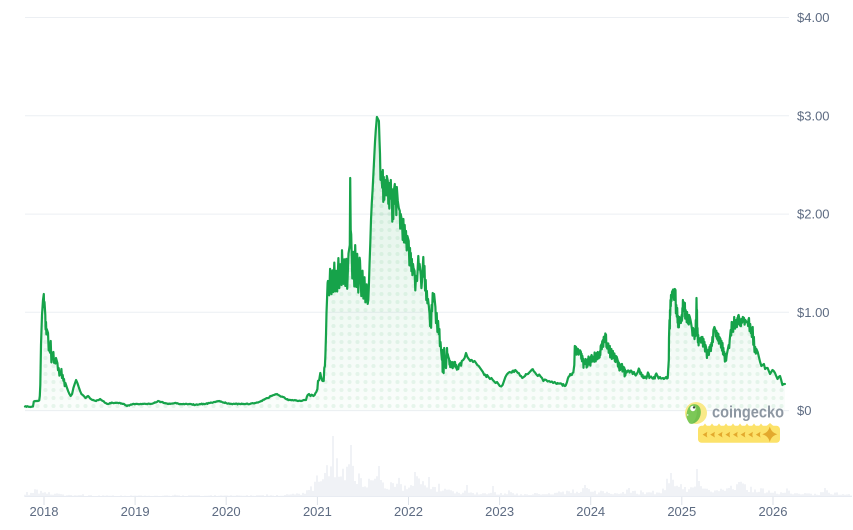 This screenshot has width=853, height=530. Describe the element at coordinates (317, 511) in the screenshot. I see `svg-text: 2021` at that location.